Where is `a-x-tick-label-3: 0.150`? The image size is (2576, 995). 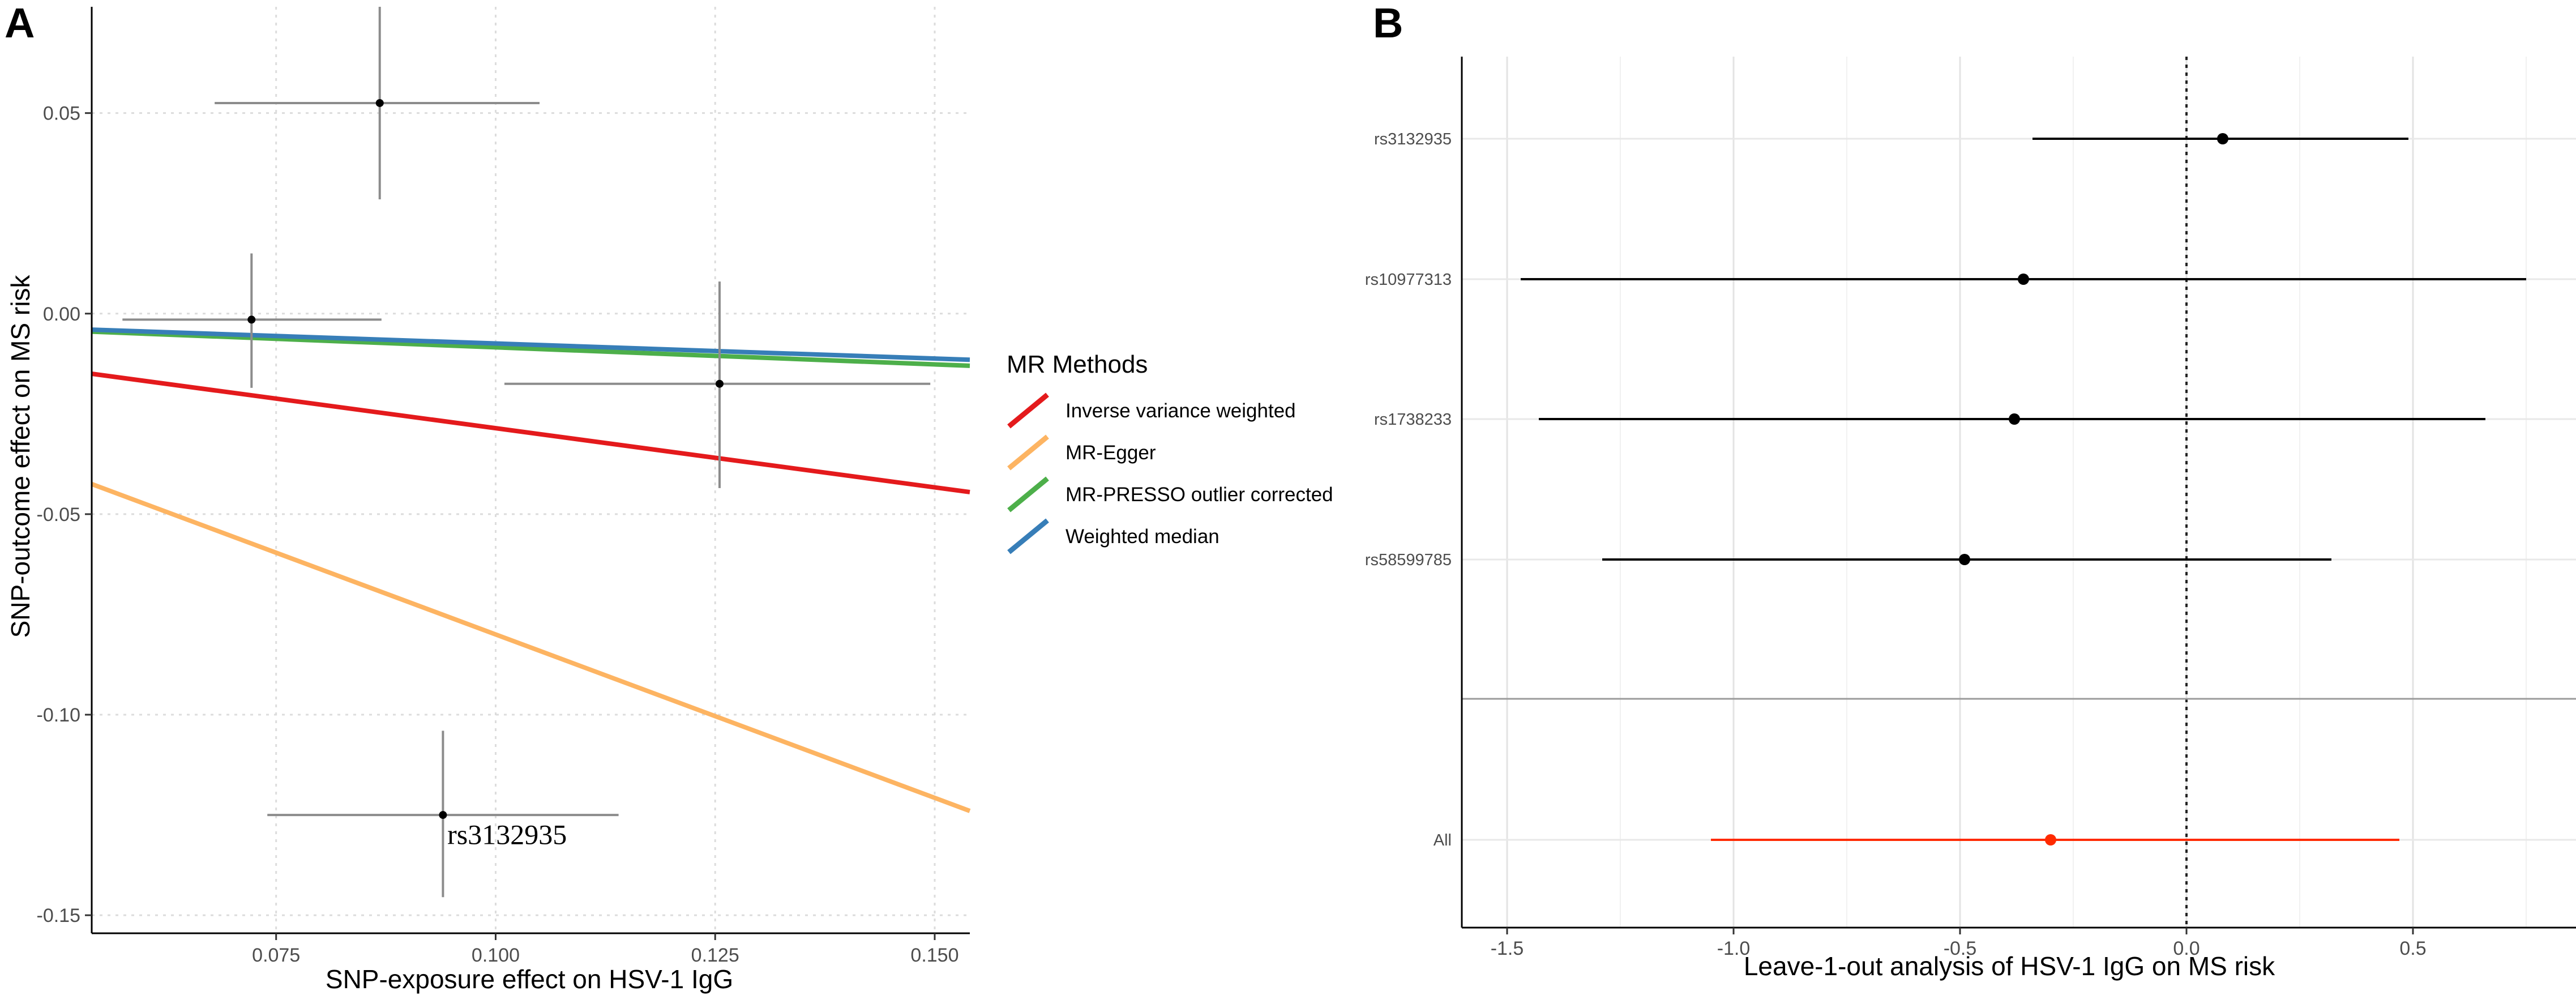
a-x-tick-label-3: 0.150 is located at coordinates (934, 955).